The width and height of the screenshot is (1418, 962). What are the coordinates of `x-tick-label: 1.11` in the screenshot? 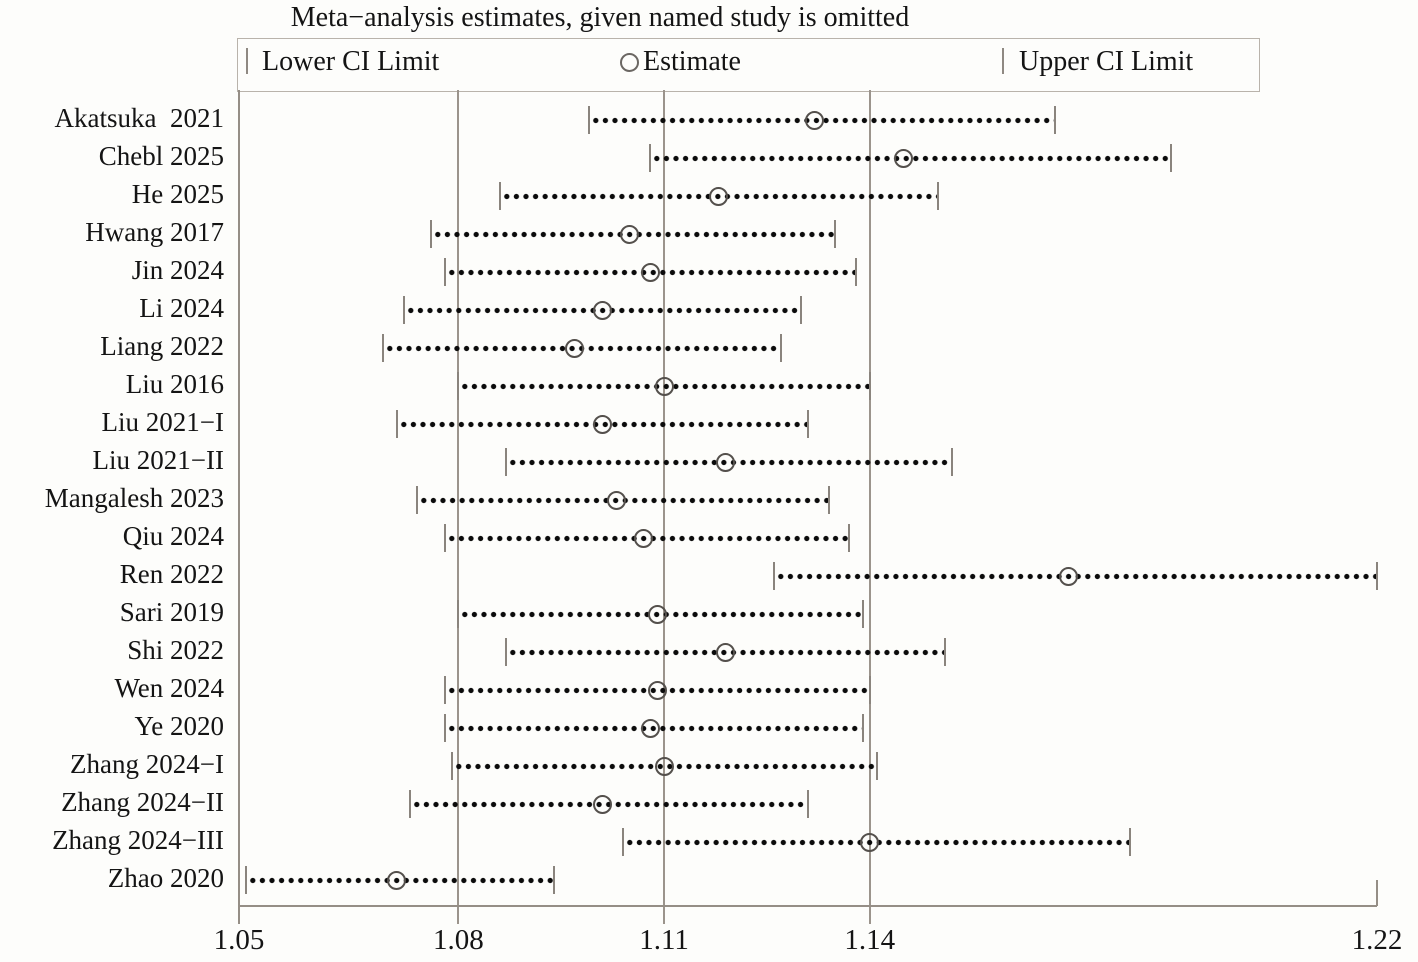 It's located at (664, 940).